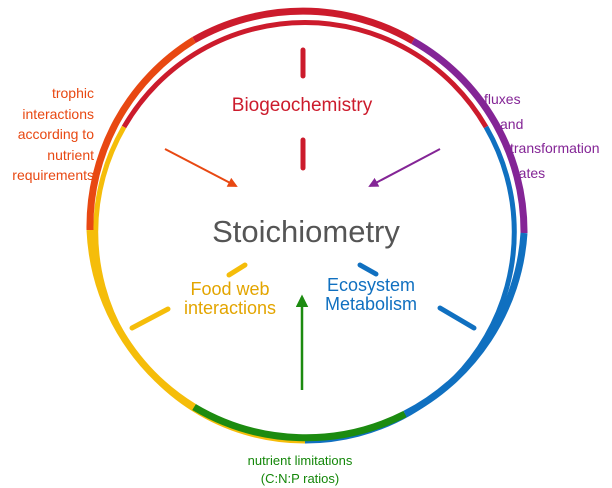  Describe the element at coordinates (302, 105) in the screenshot. I see `topic-biogeochemistry: Biogeochemistry` at that location.